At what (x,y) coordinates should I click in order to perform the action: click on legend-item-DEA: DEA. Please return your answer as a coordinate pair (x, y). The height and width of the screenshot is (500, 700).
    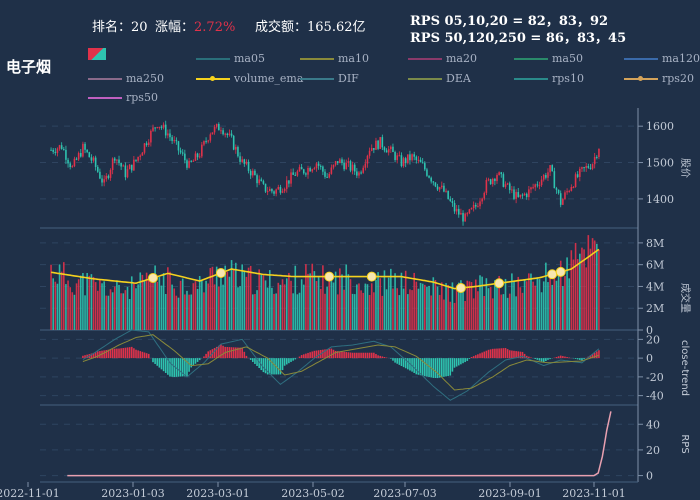
    Looking at the image, I should click on (439, 78).